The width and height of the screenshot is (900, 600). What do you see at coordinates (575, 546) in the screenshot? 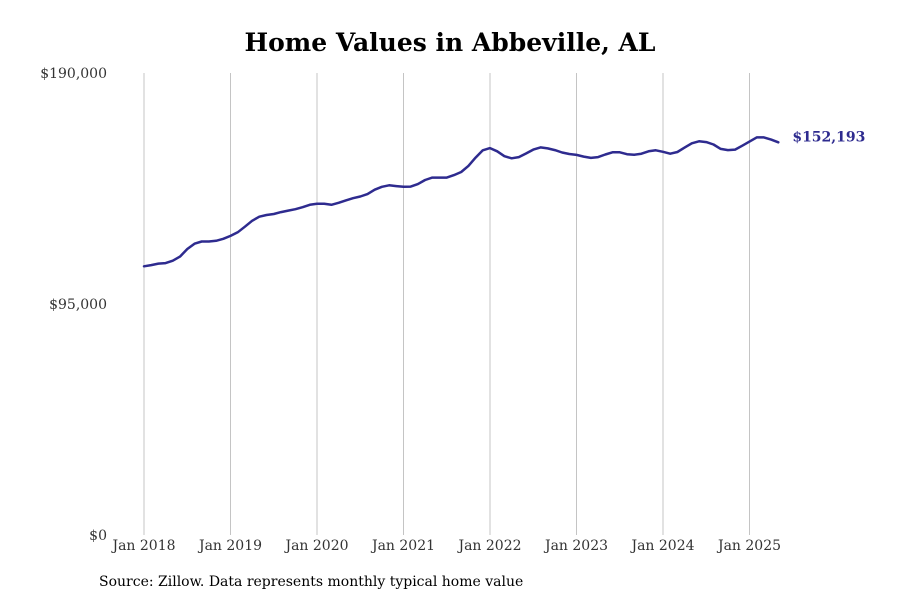
I see `x-tick-label: Jan 2023` at bounding box center [575, 546].